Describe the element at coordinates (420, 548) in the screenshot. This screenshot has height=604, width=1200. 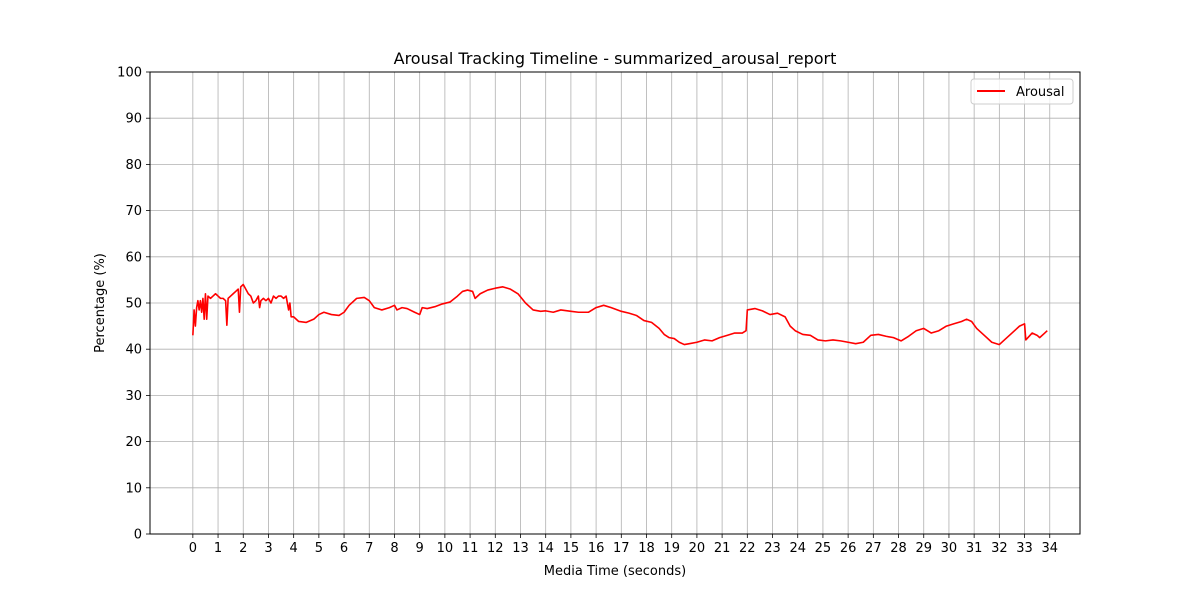
I see `x-tick-label: 9` at that location.